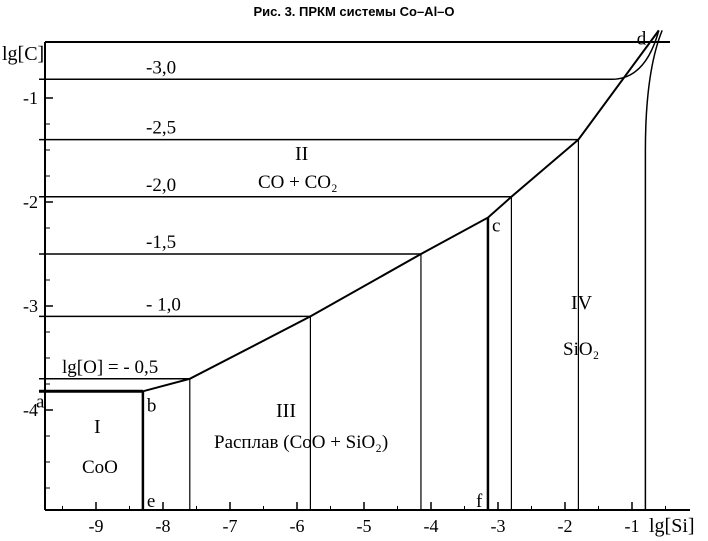  What do you see at coordinates (672, 526) in the screenshot?
I see `x-axis-title: lg[Si]` at bounding box center [672, 526].